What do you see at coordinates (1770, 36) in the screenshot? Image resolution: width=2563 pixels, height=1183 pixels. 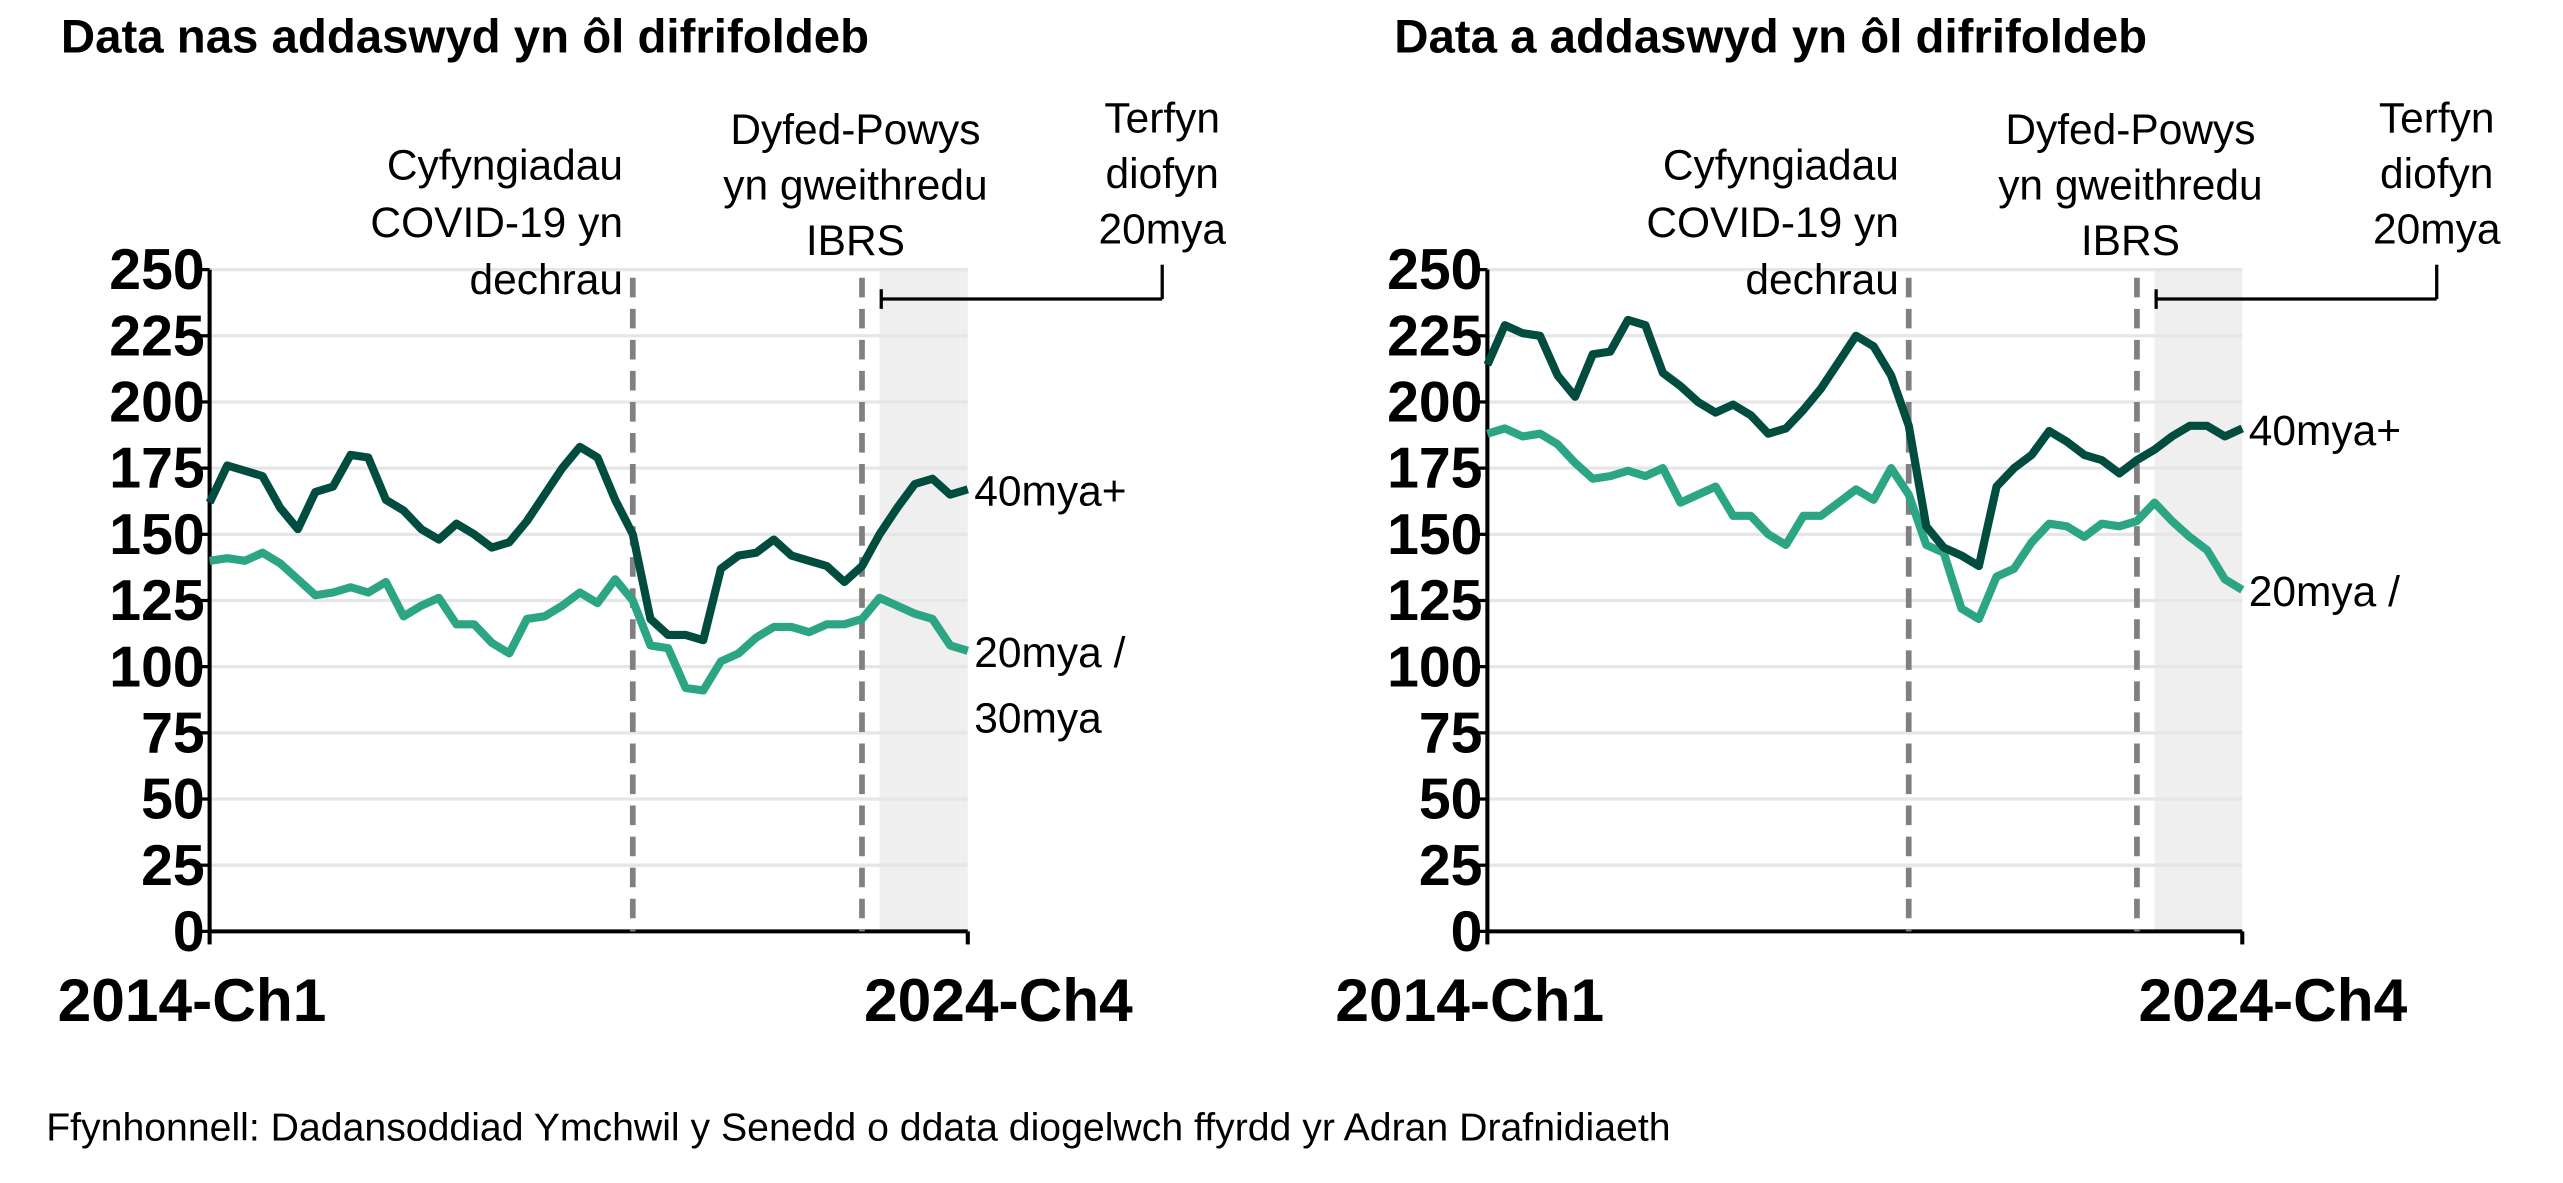 I see `chart-title: Data a addaswyd yn ôl difrifoldeb` at bounding box center [1770, 36].